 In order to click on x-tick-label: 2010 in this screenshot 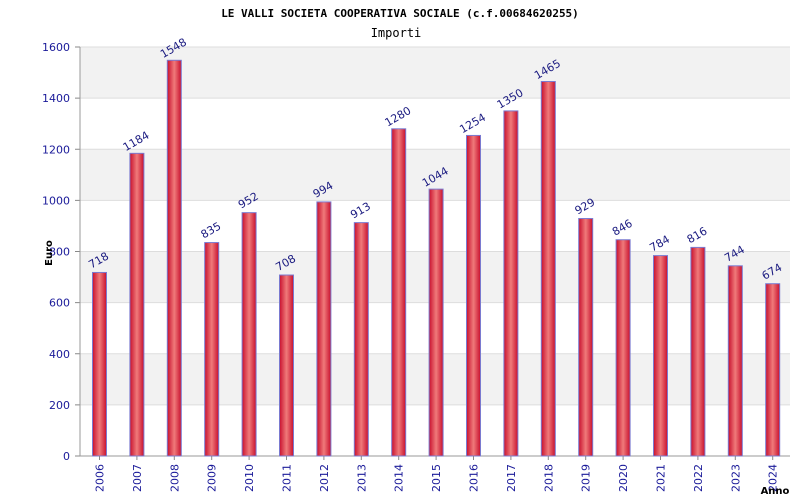, I will do `click(249, 478)`.